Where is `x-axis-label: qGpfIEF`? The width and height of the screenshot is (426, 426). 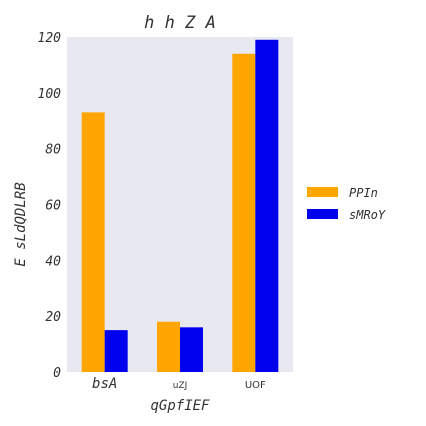
x-axis-label: qGpfIEF is located at coordinates (180, 406).